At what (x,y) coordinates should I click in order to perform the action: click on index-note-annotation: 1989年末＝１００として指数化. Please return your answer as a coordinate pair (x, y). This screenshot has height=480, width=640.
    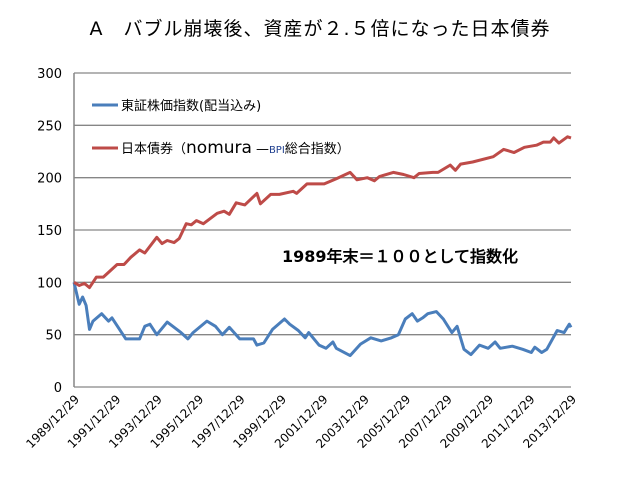
    Looking at the image, I should click on (400, 256).